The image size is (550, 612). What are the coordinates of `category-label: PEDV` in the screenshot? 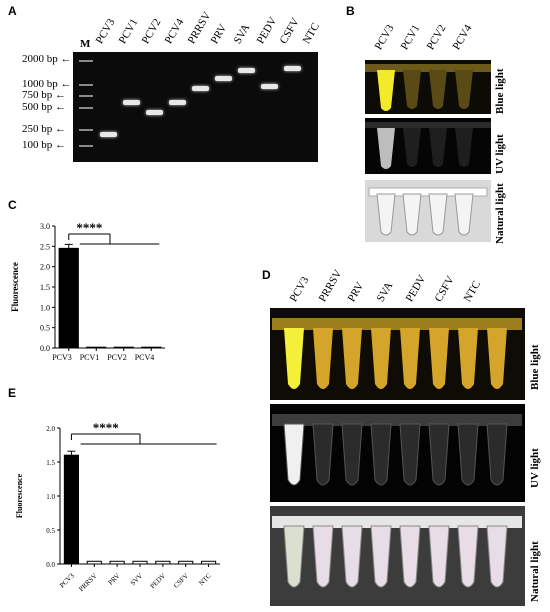 It's located at (158, 581).